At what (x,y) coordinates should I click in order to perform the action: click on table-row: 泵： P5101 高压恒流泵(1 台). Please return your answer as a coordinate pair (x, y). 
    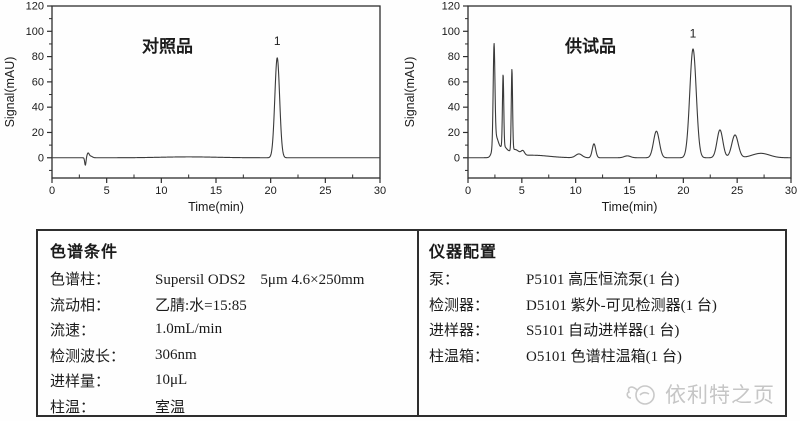
    Looking at the image, I should click on (603, 279).